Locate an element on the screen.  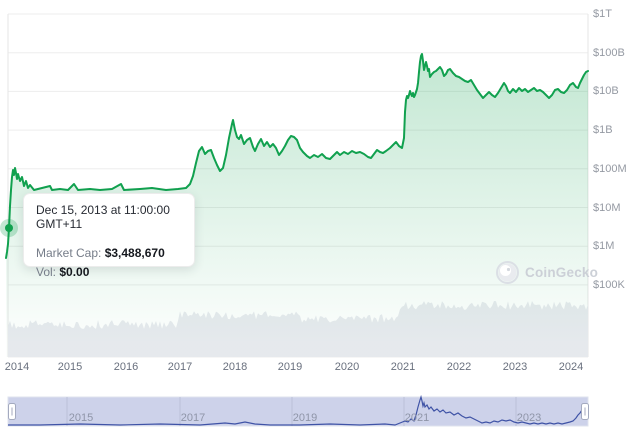
navigator-series-line is located at coordinates (298, 410).